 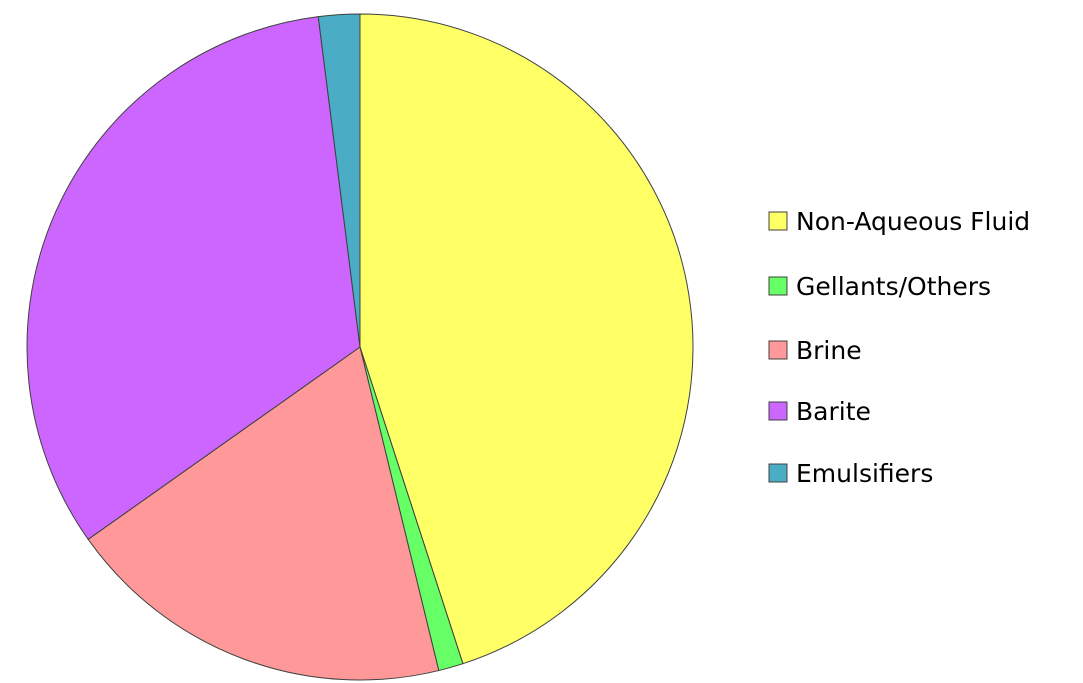 I want to click on legend-label-brine: Brine, so click(x=829, y=350).